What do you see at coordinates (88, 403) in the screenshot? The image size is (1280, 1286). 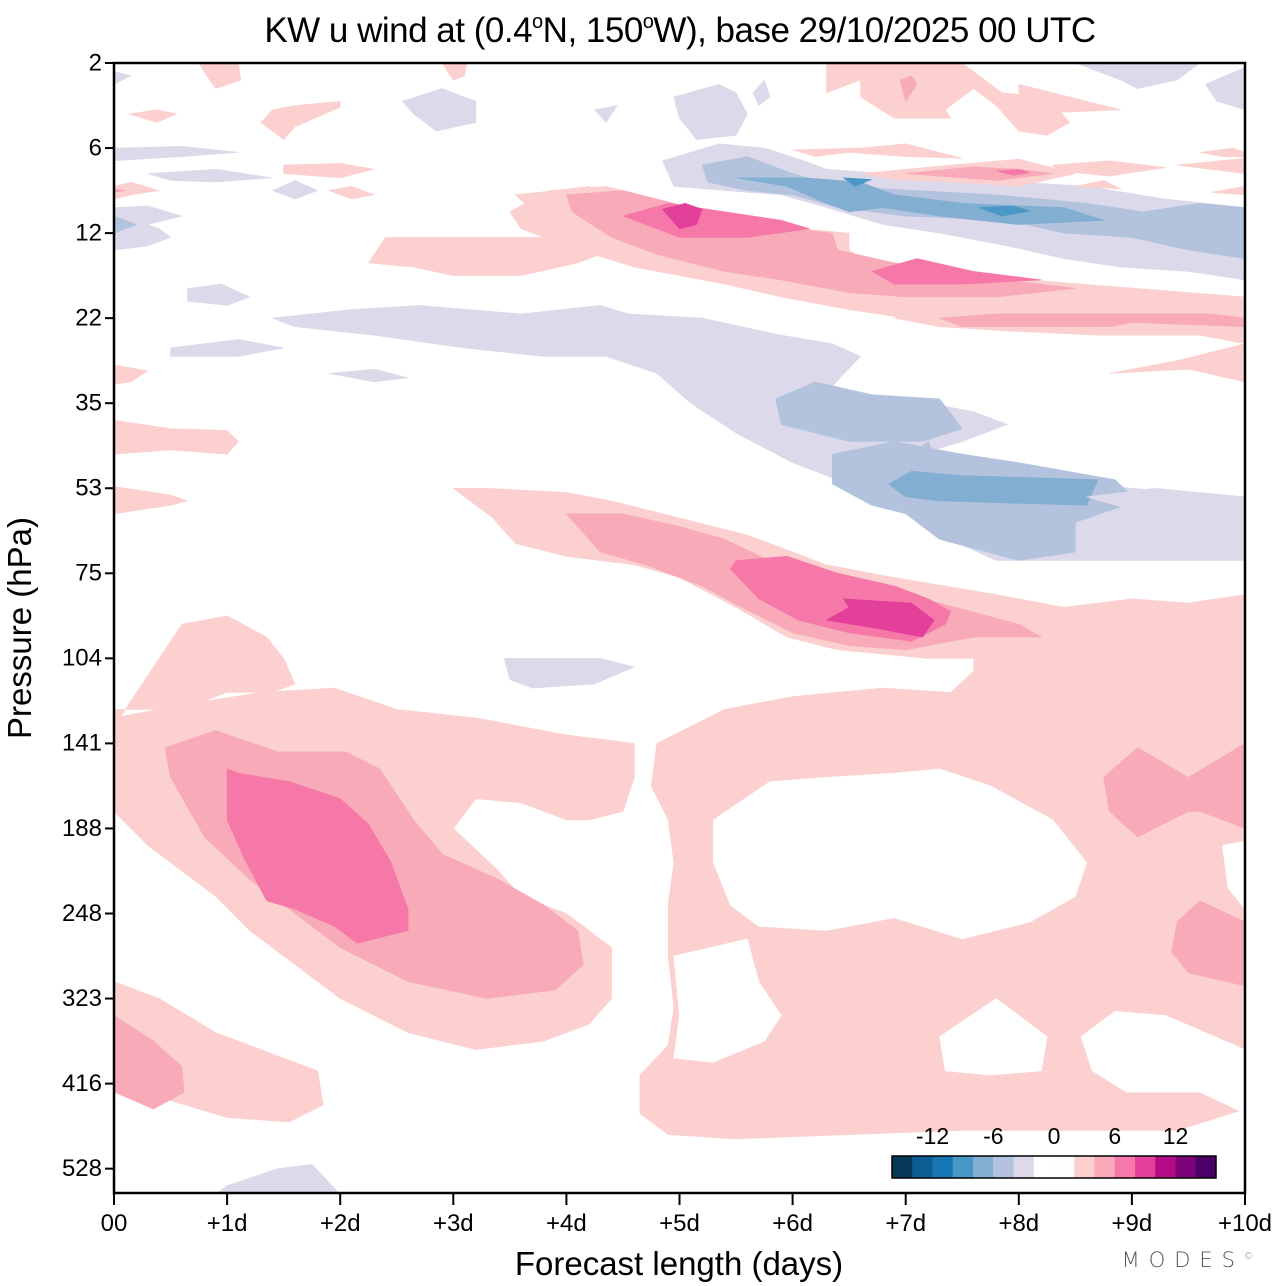 I see `y-tick-label: 35` at bounding box center [88, 403].